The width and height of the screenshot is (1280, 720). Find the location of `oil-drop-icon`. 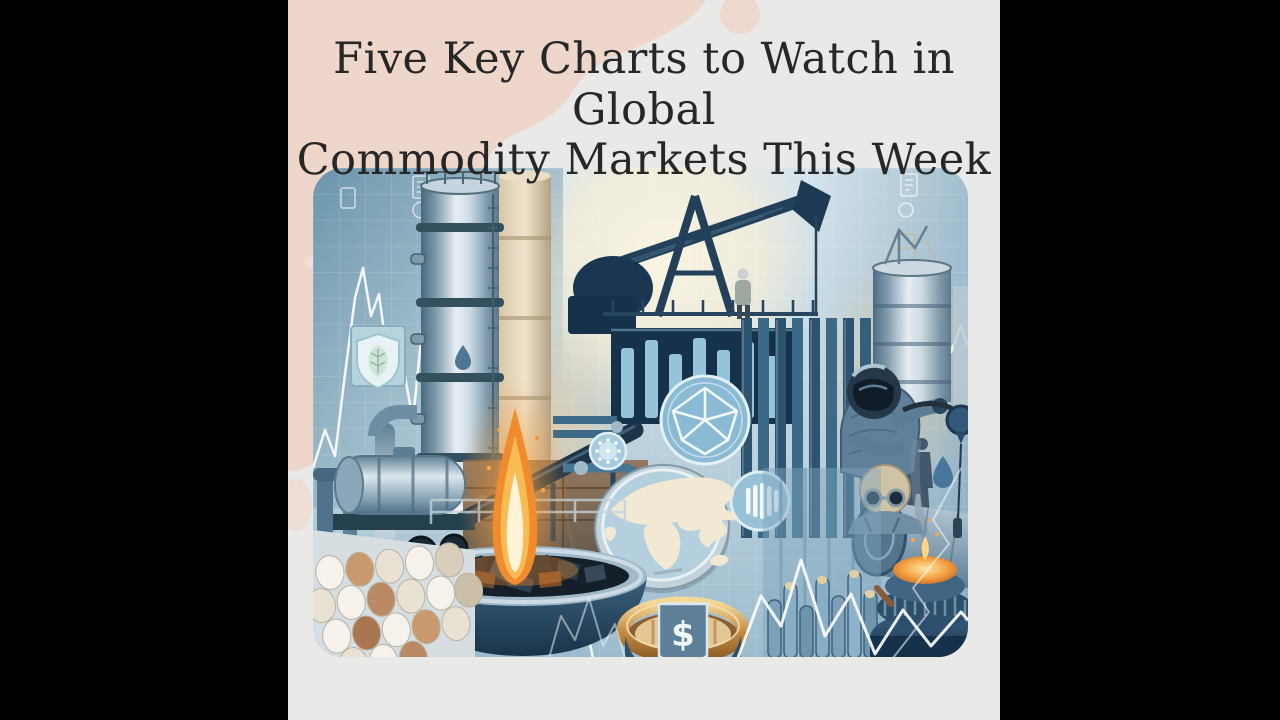

oil-drop-icon is located at coordinates (943, 472).